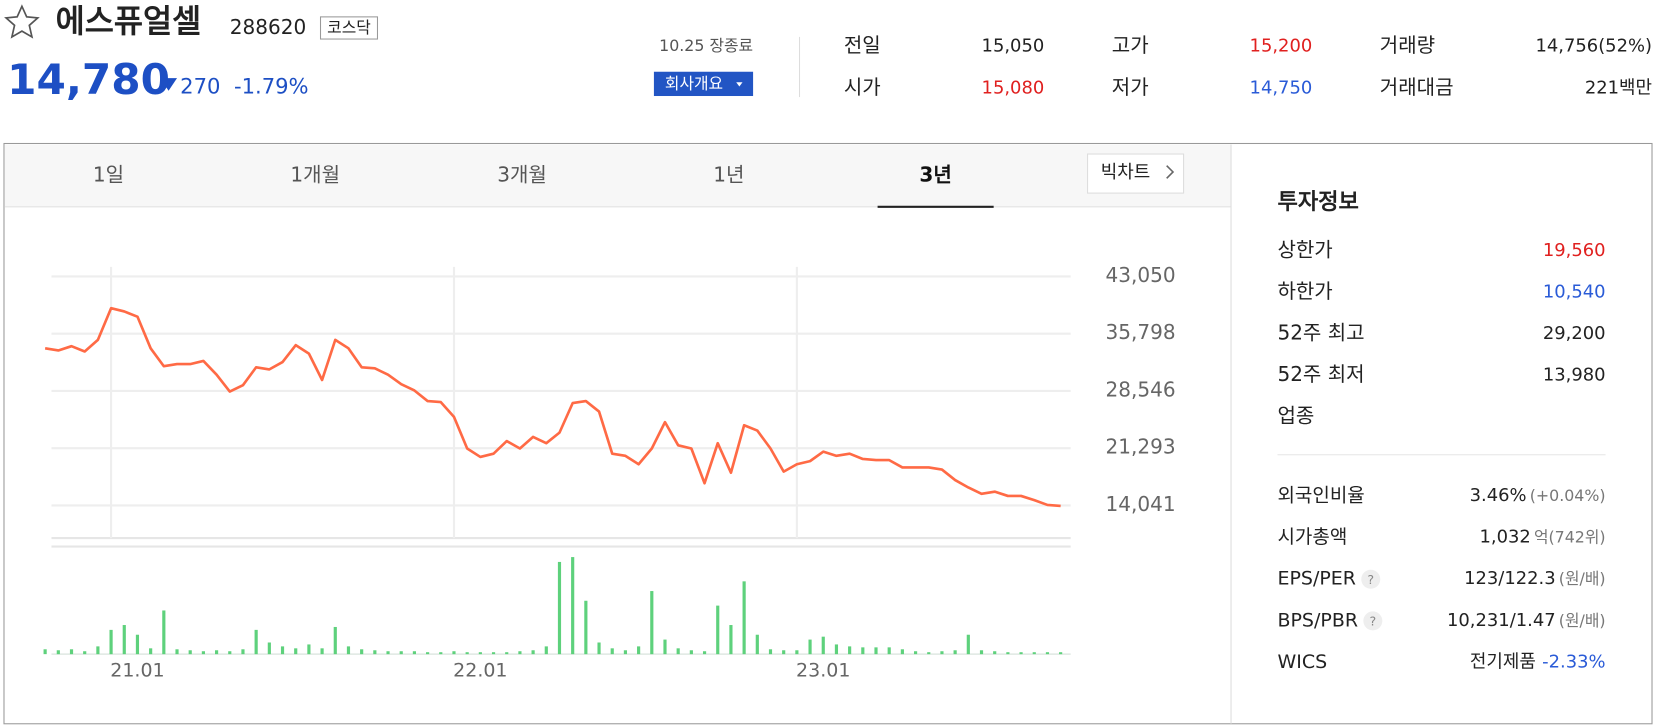  Describe the element at coordinates (1574, 375) in the screenshot. I see `invest-value: 13,980` at that location.